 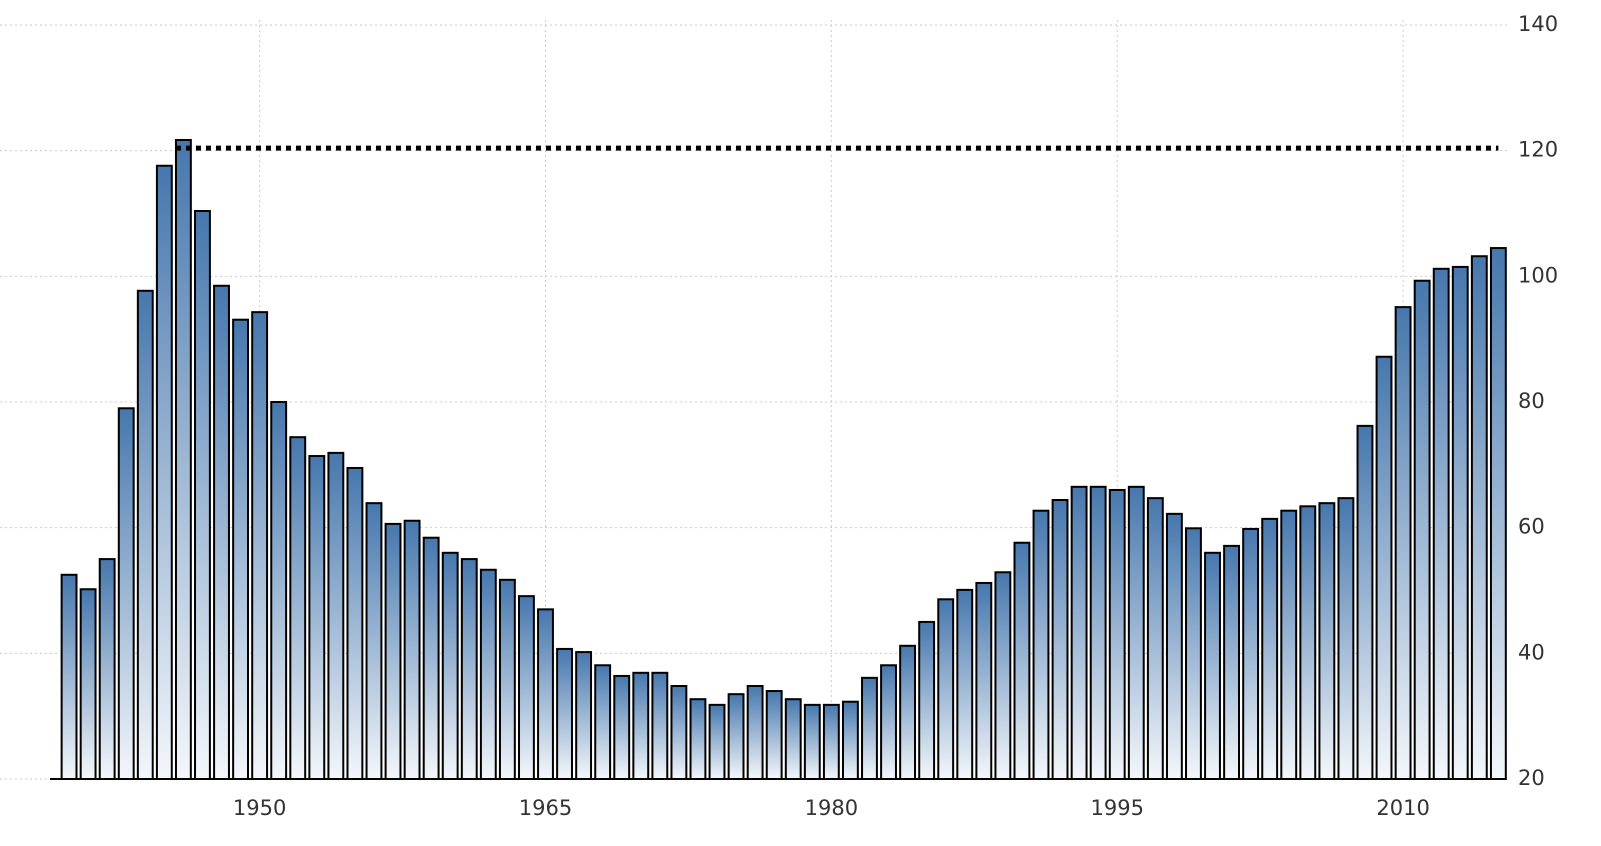 What do you see at coordinates (1538, 24) in the screenshot?
I see `y-tick-label: 140` at bounding box center [1538, 24].